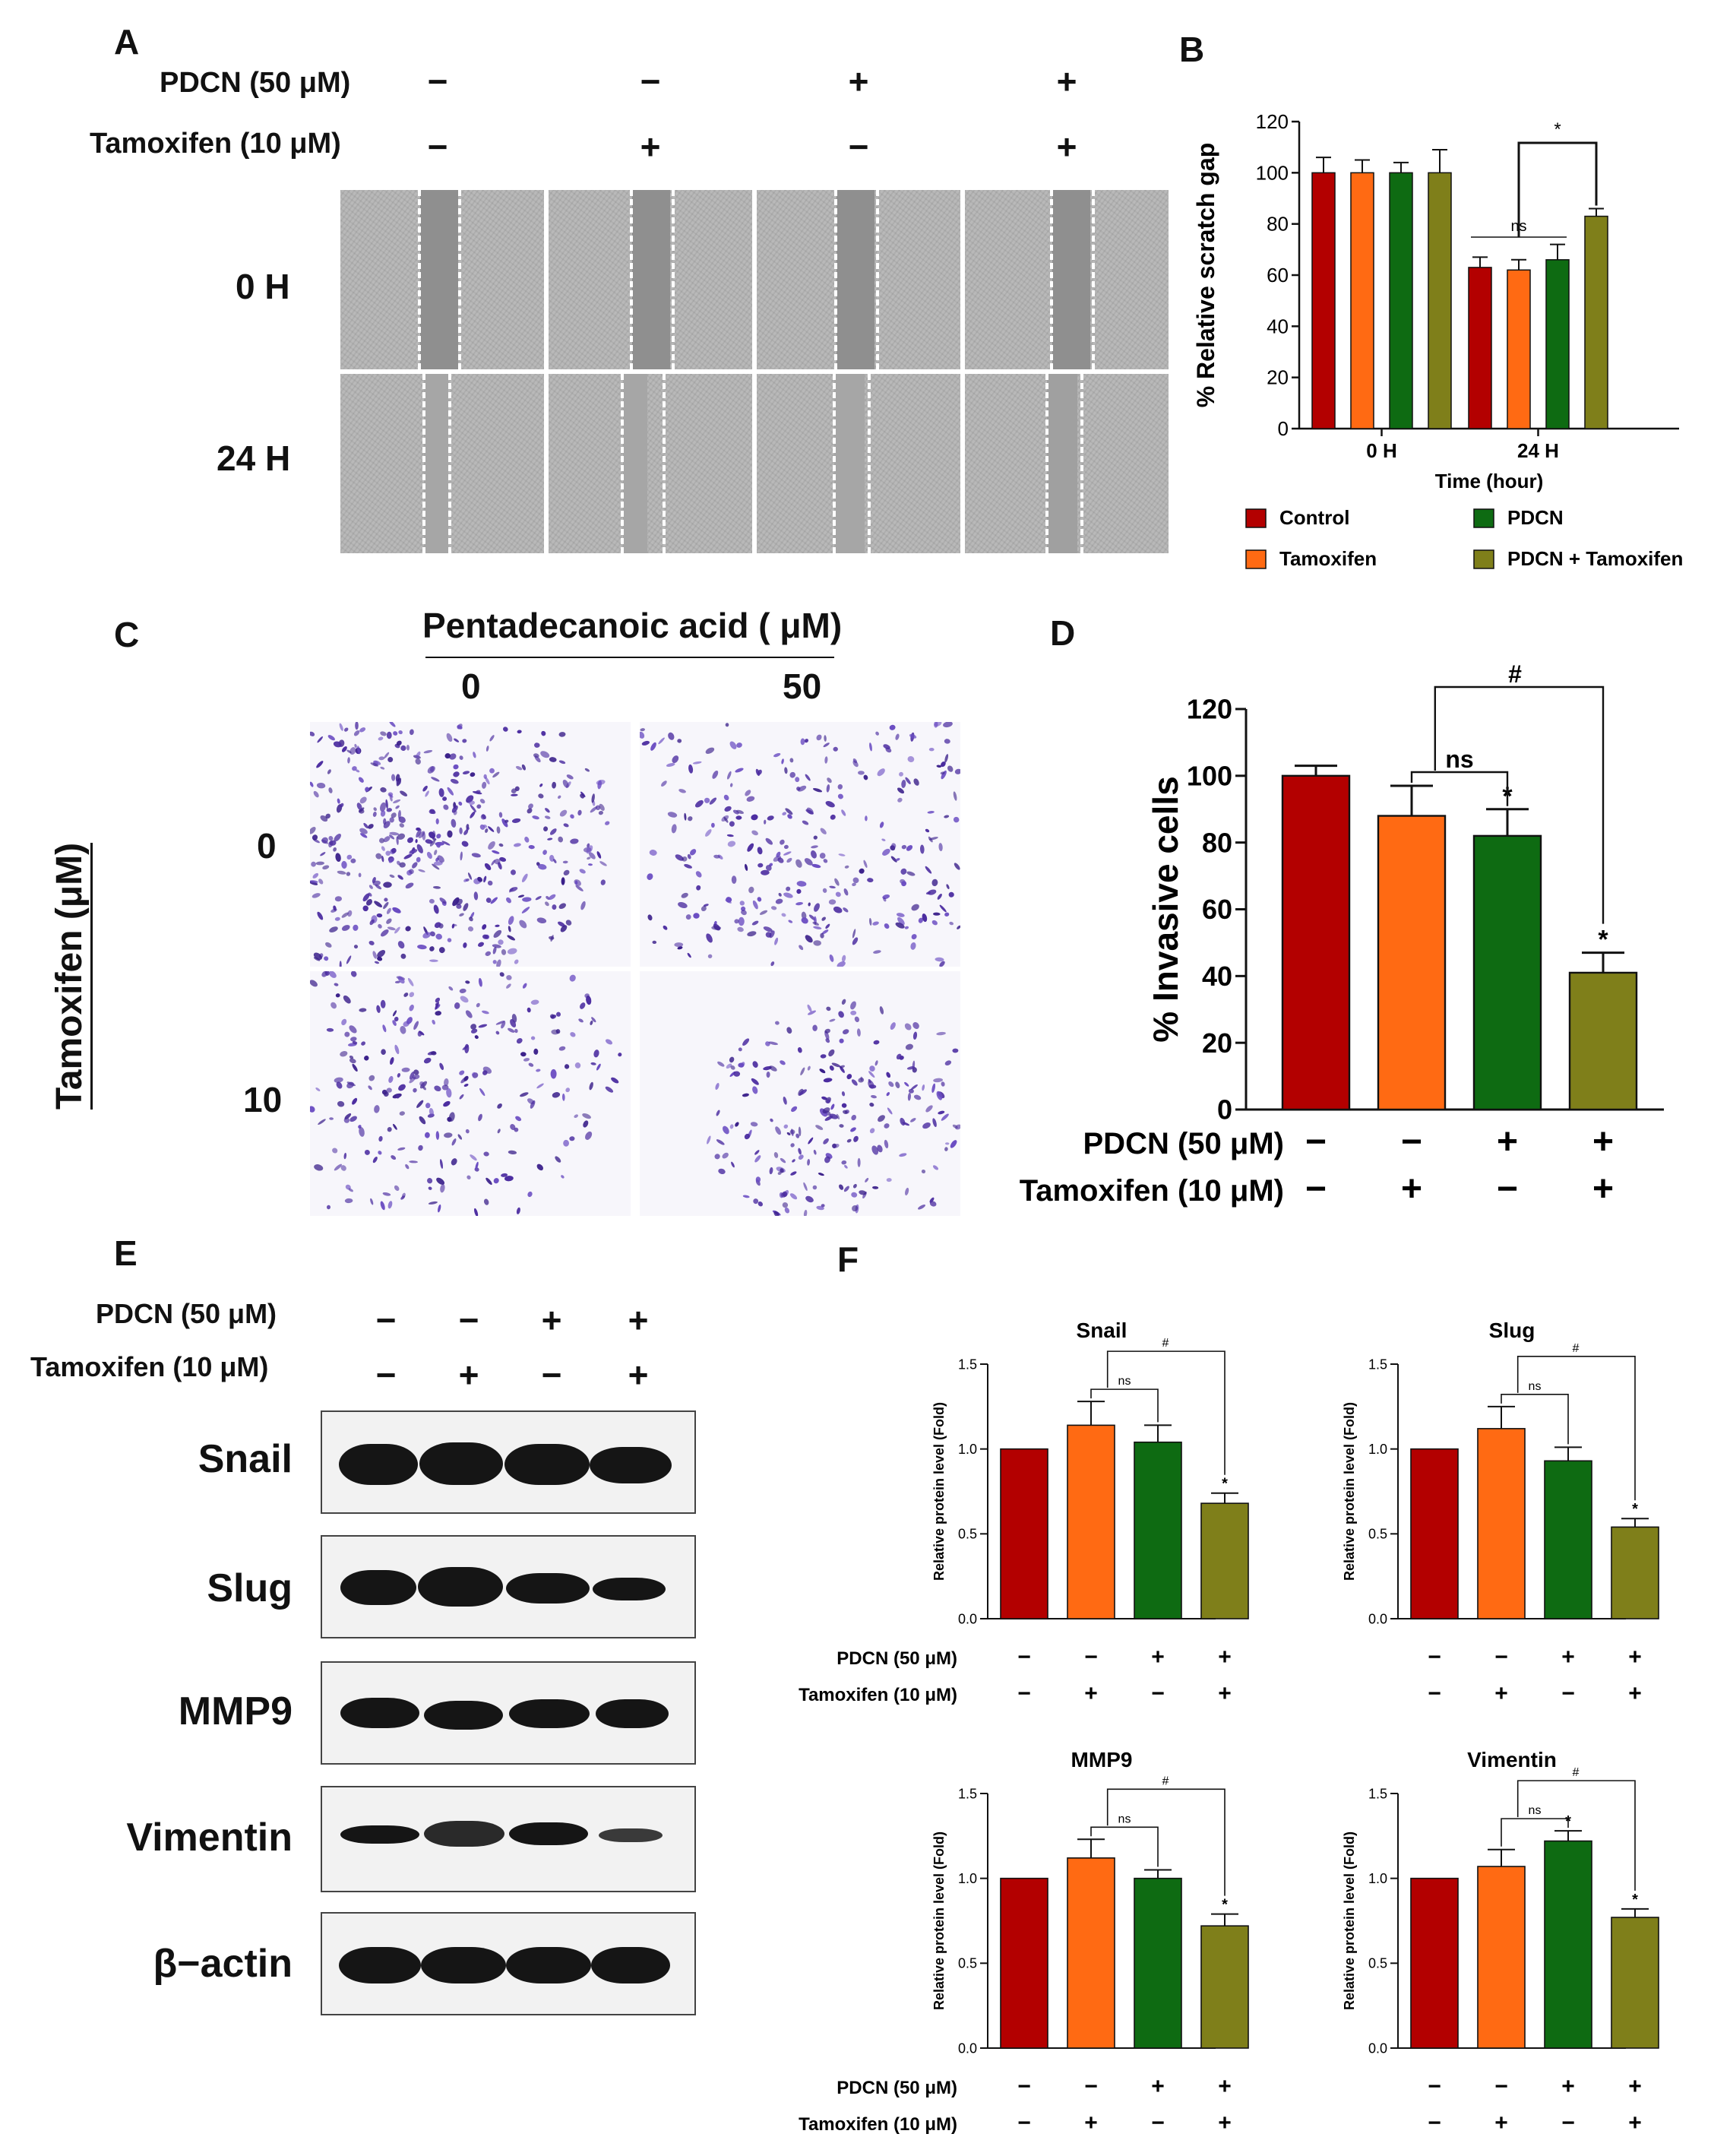 This screenshot has height=2156, width=1711. What do you see at coordinates (1635, 2122) in the screenshot?
I see `tamoxifen-sign: +` at bounding box center [1635, 2122].